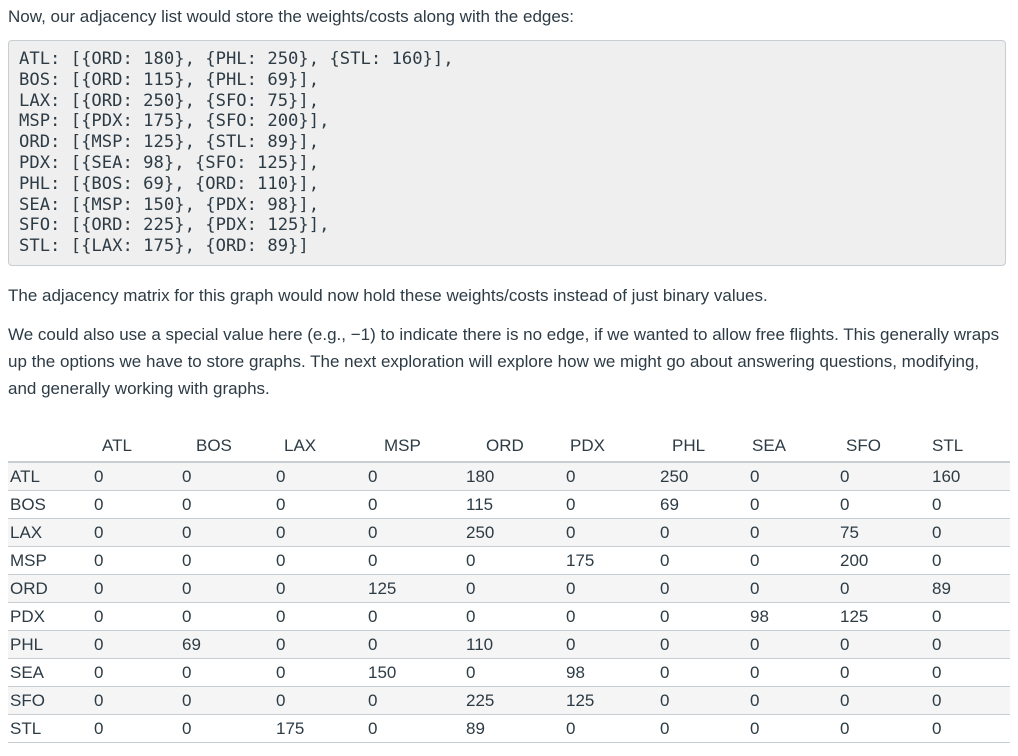  What do you see at coordinates (169, 162) in the screenshot?
I see `code-line: PDX: [{SEA: 98}, {SFO: 125}],` at bounding box center [169, 162].